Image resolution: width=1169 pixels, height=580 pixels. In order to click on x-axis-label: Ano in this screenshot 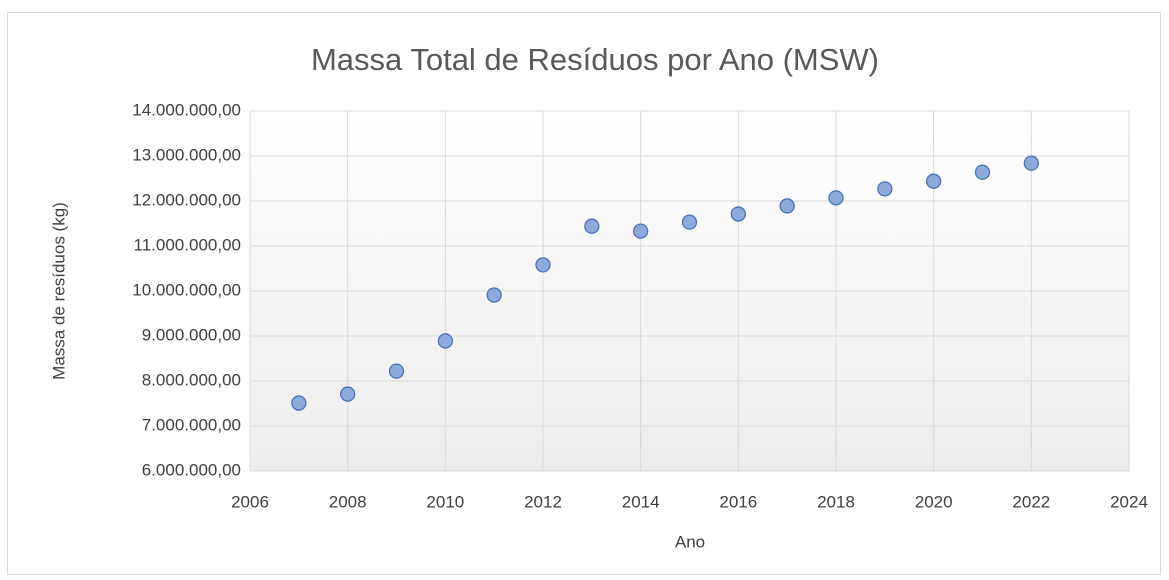, I will do `click(690, 541)`.